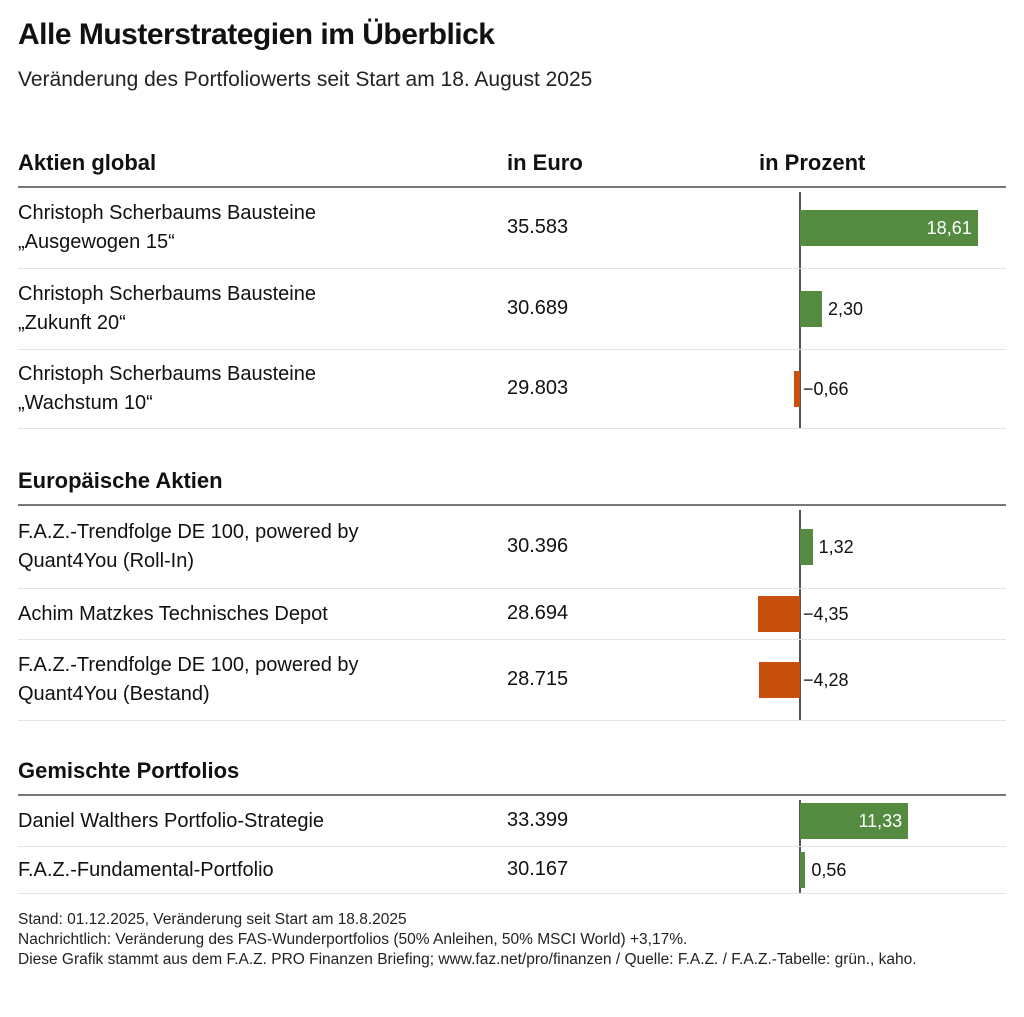  I want to click on euro-value: 30.167, so click(538, 869).